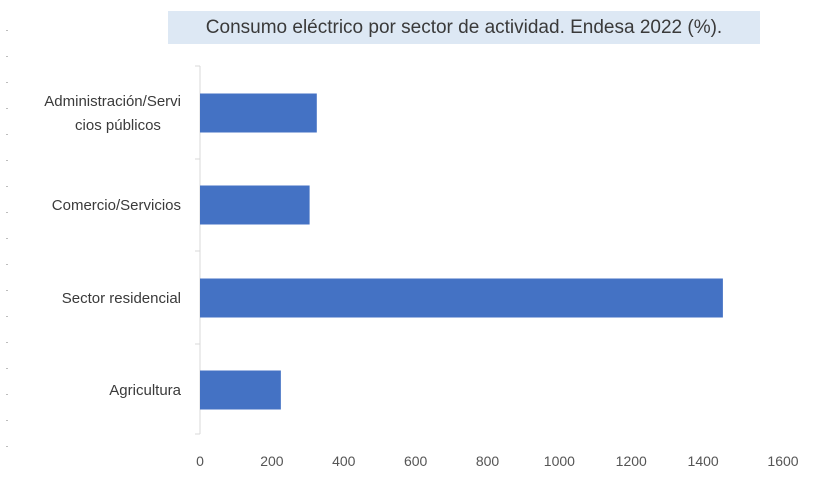 The width and height of the screenshot is (821, 480). I want to click on x-tick-label: 1200, so click(631, 461).